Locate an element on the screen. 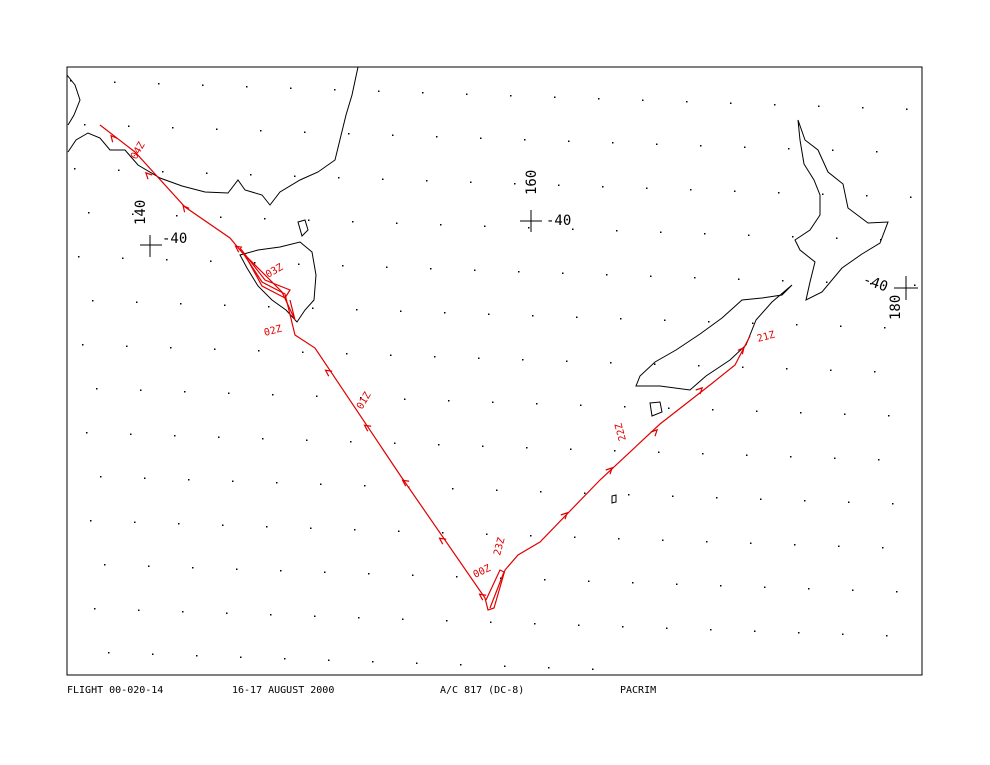 This screenshot has width=990, height=765. island is located at coordinates (303, 228).